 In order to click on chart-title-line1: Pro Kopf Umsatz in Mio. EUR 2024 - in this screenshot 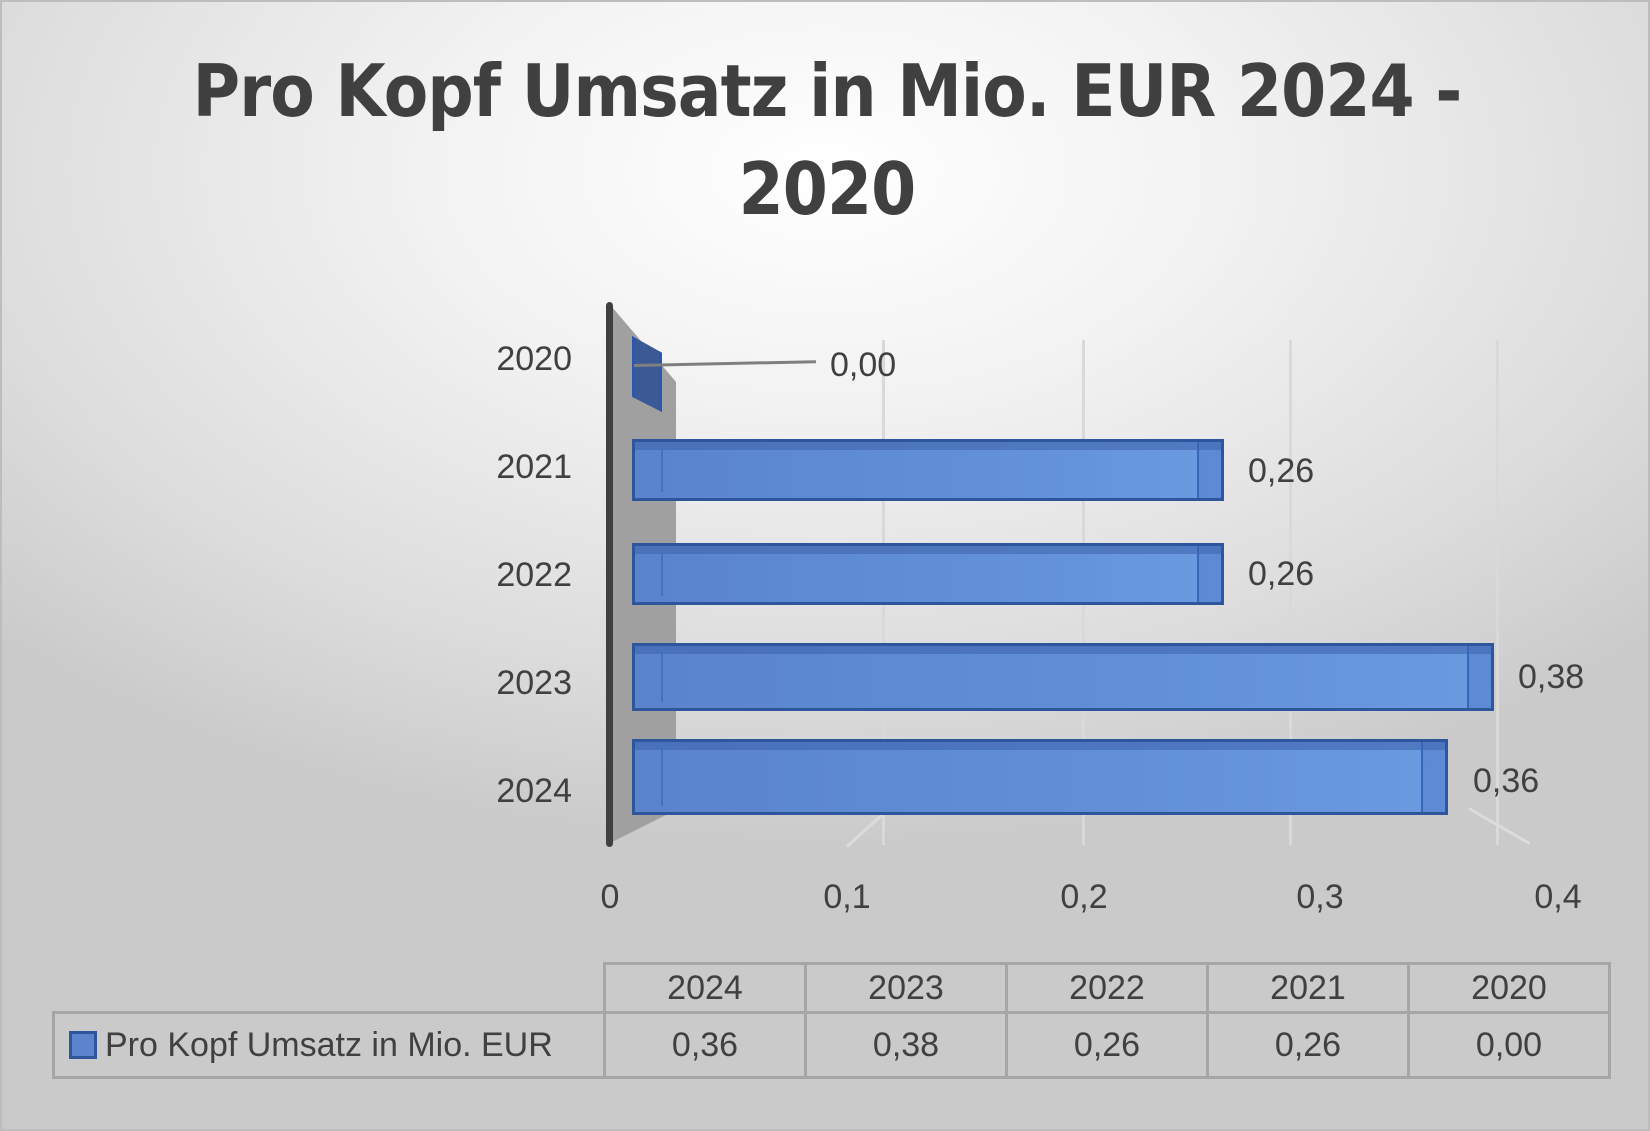, I will do `click(827, 91)`.